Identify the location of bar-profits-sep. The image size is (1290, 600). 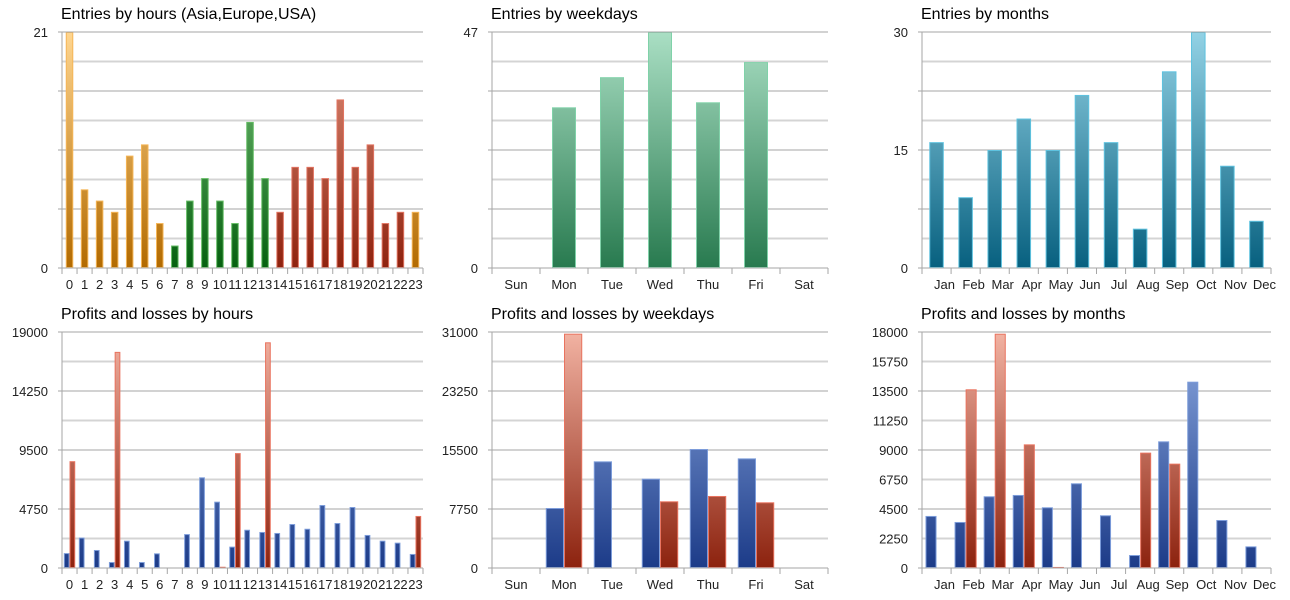
(1164, 504).